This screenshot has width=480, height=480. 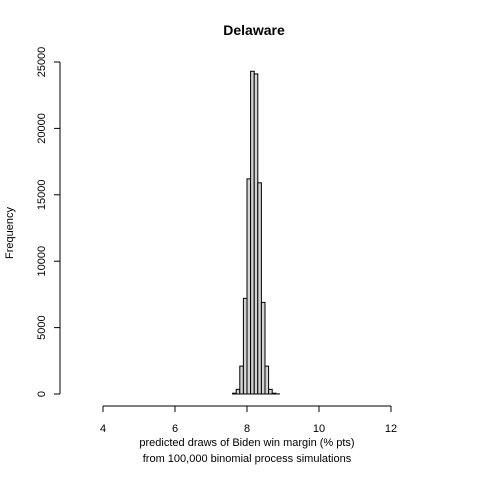 I want to click on x-tick-label-3: 10, so click(x=319, y=429).